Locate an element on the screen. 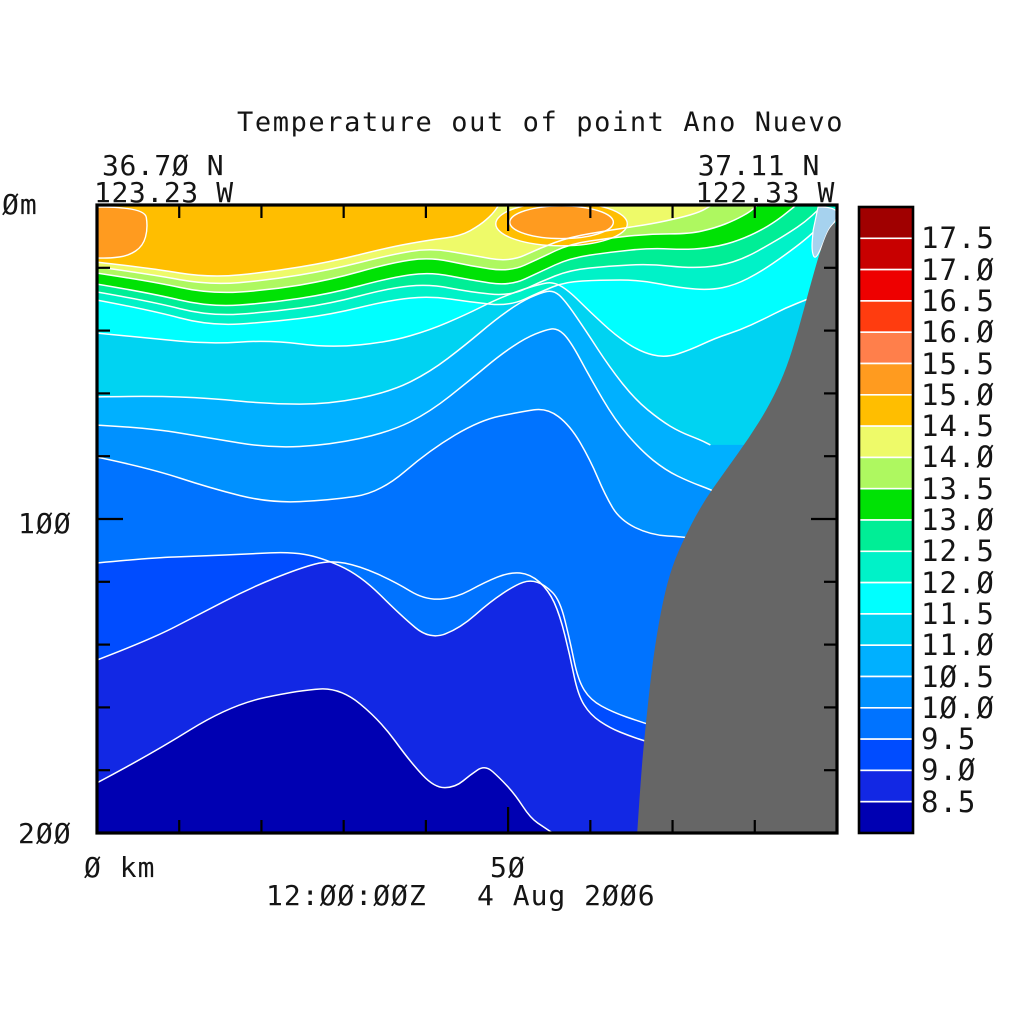 Image resolution: width=1024 pixels, height=1024 pixels. colorbar is located at coordinates (886, 520).